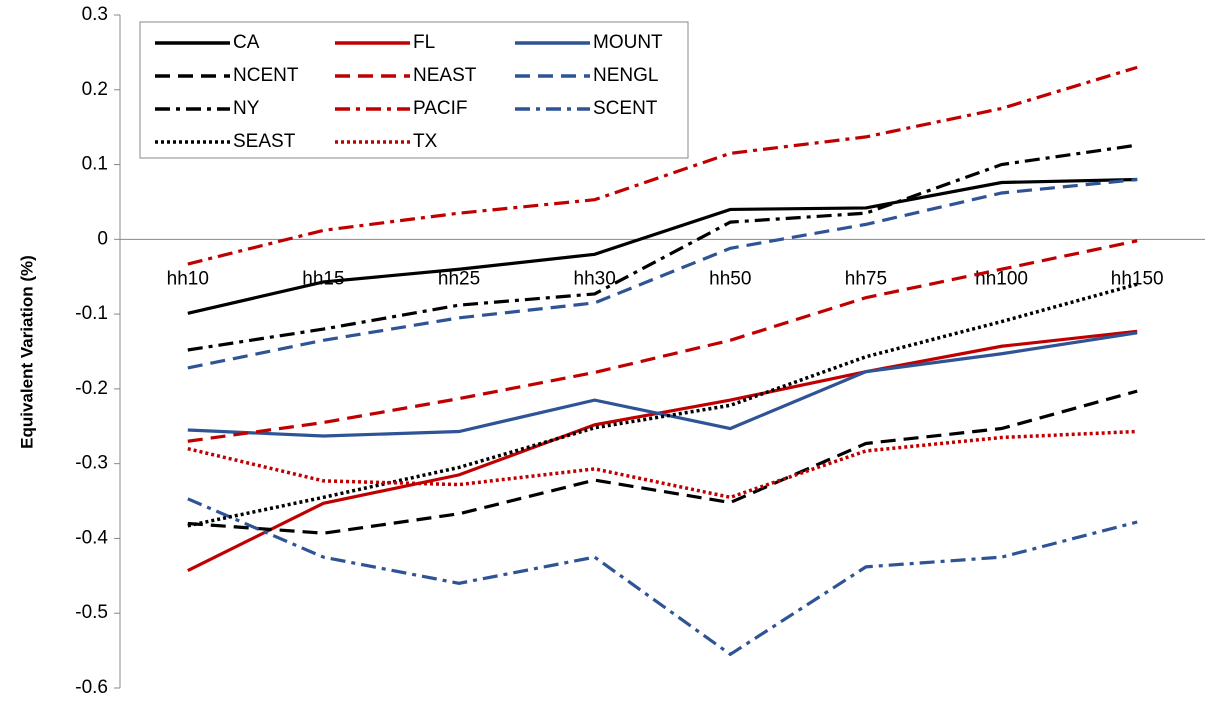  What do you see at coordinates (730, 278) in the screenshot?
I see `x-tick-label: hh50` at bounding box center [730, 278].